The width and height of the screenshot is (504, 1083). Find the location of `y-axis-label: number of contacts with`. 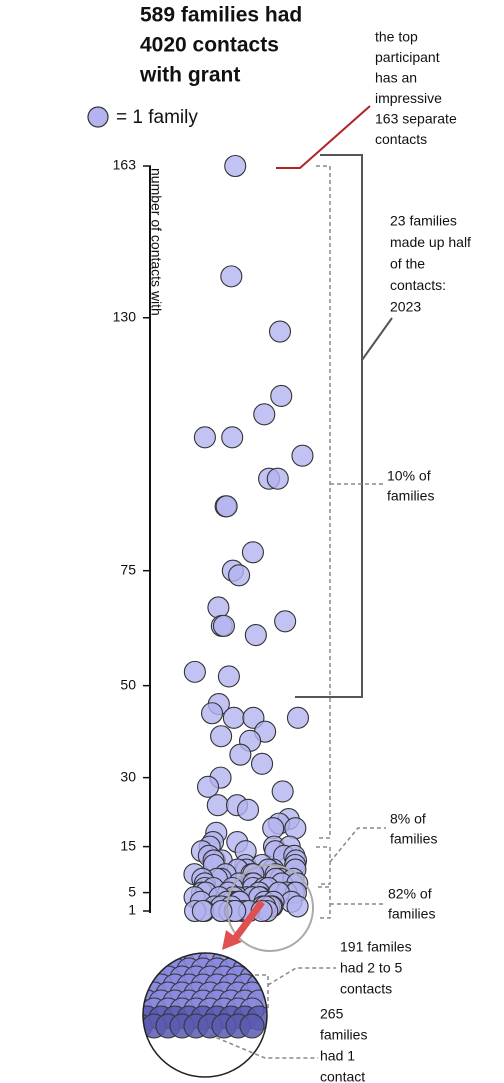

y-axis-label: number of contacts with is located at coordinates (156, 242).